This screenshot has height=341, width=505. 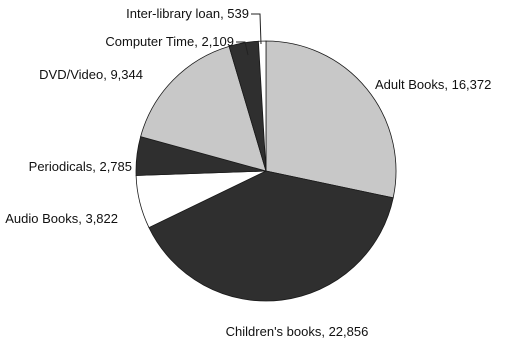 I want to click on pie-slice-adult-books, so click(x=331, y=119).